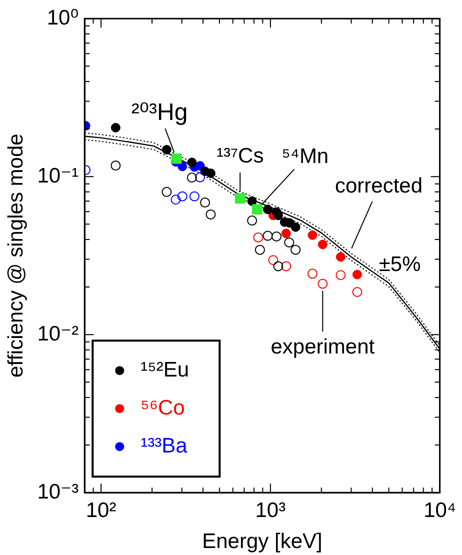  What do you see at coordinates (58, 492) in the screenshot?
I see `y-tick-label: 10⁻³` at bounding box center [58, 492].